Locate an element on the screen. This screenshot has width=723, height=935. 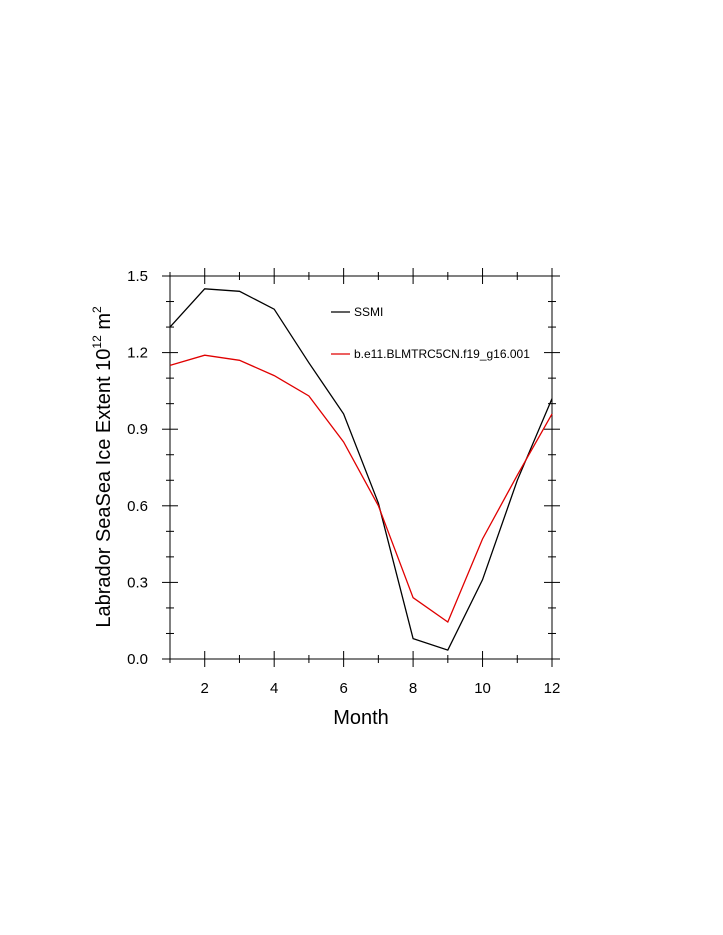
y-tick-label: 1.5 is located at coordinates (137, 276).